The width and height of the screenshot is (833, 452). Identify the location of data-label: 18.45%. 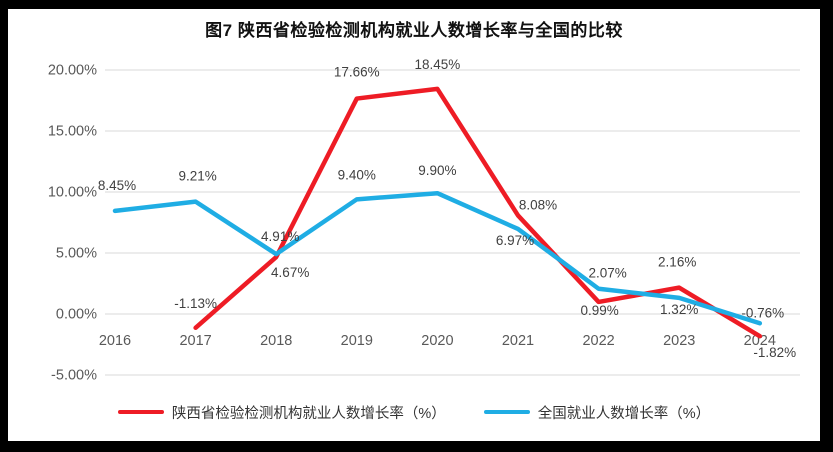
(438, 64).